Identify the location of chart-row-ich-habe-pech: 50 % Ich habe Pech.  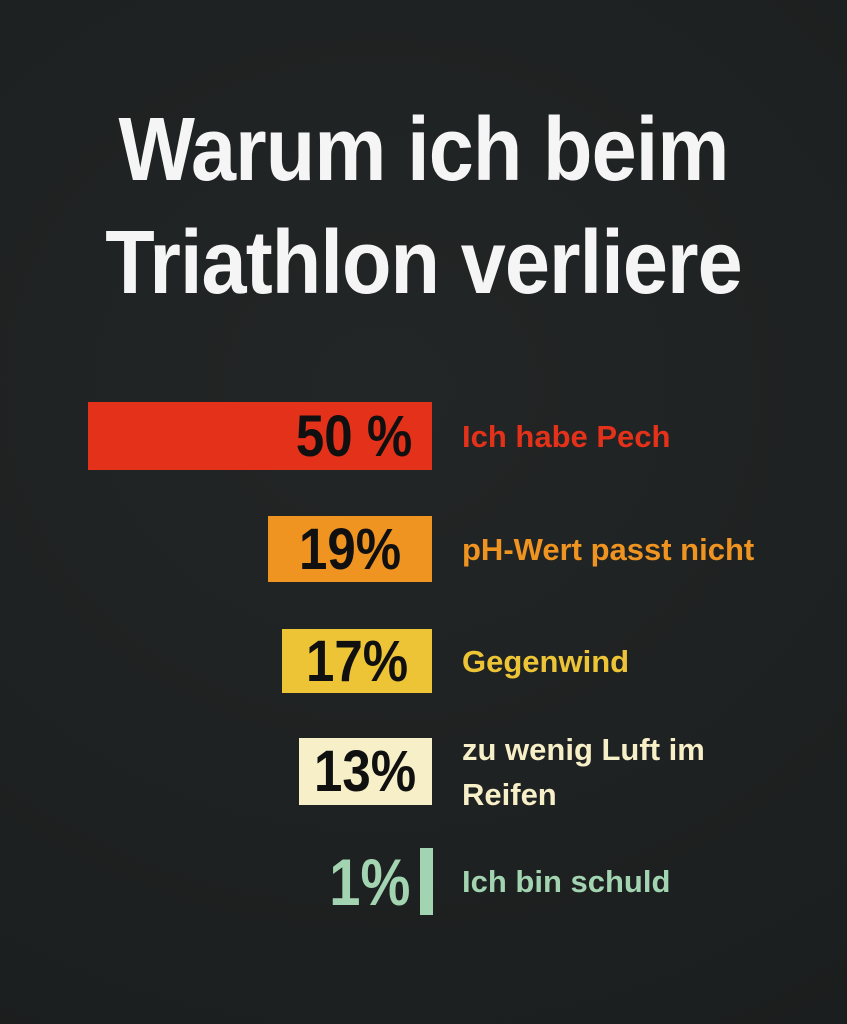
(423, 436).